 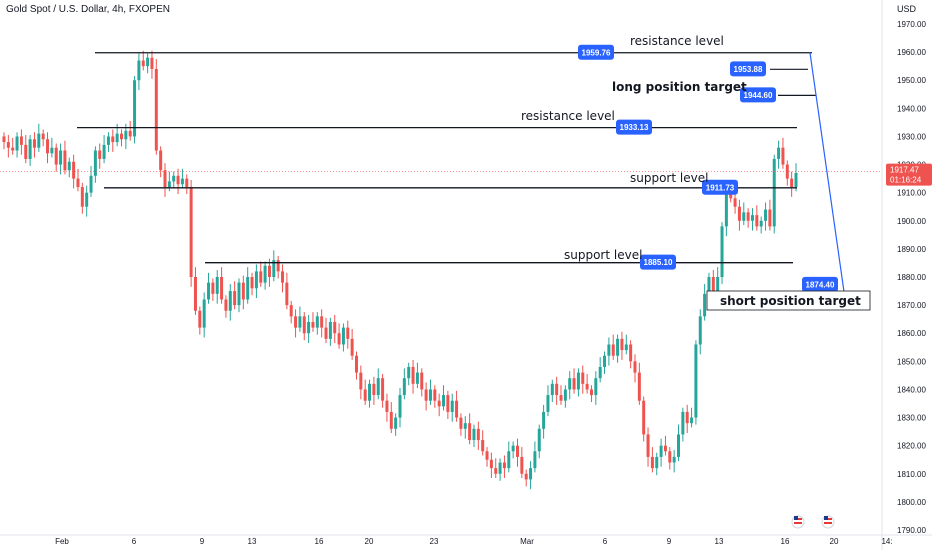 I want to click on annotation-resistance-top: resistance level, so click(x=677, y=41).